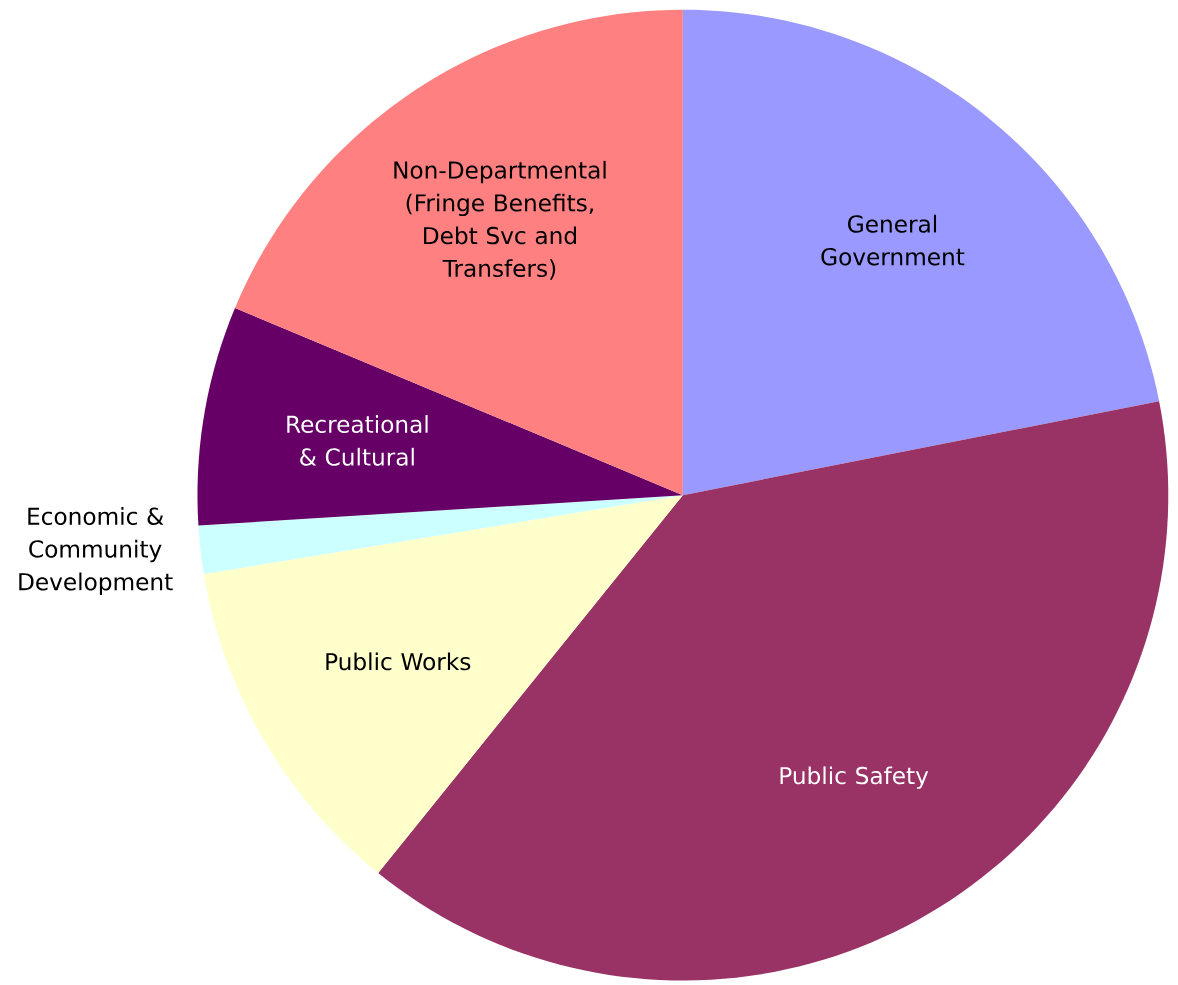  What do you see at coordinates (357, 440) in the screenshot?
I see `slice-label: Recreational & Cultural` at bounding box center [357, 440].